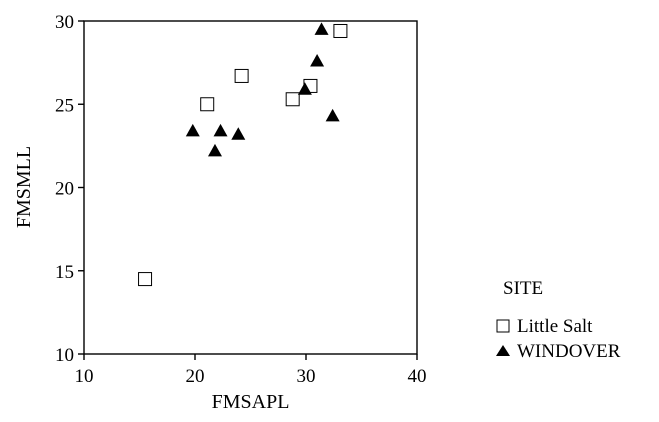 Image resolution: width=659 pixels, height=422 pixels. Describe the element at coordinates (24, 187) in the screenshot. I see `y-axis-title: FMSMLL` at that location.